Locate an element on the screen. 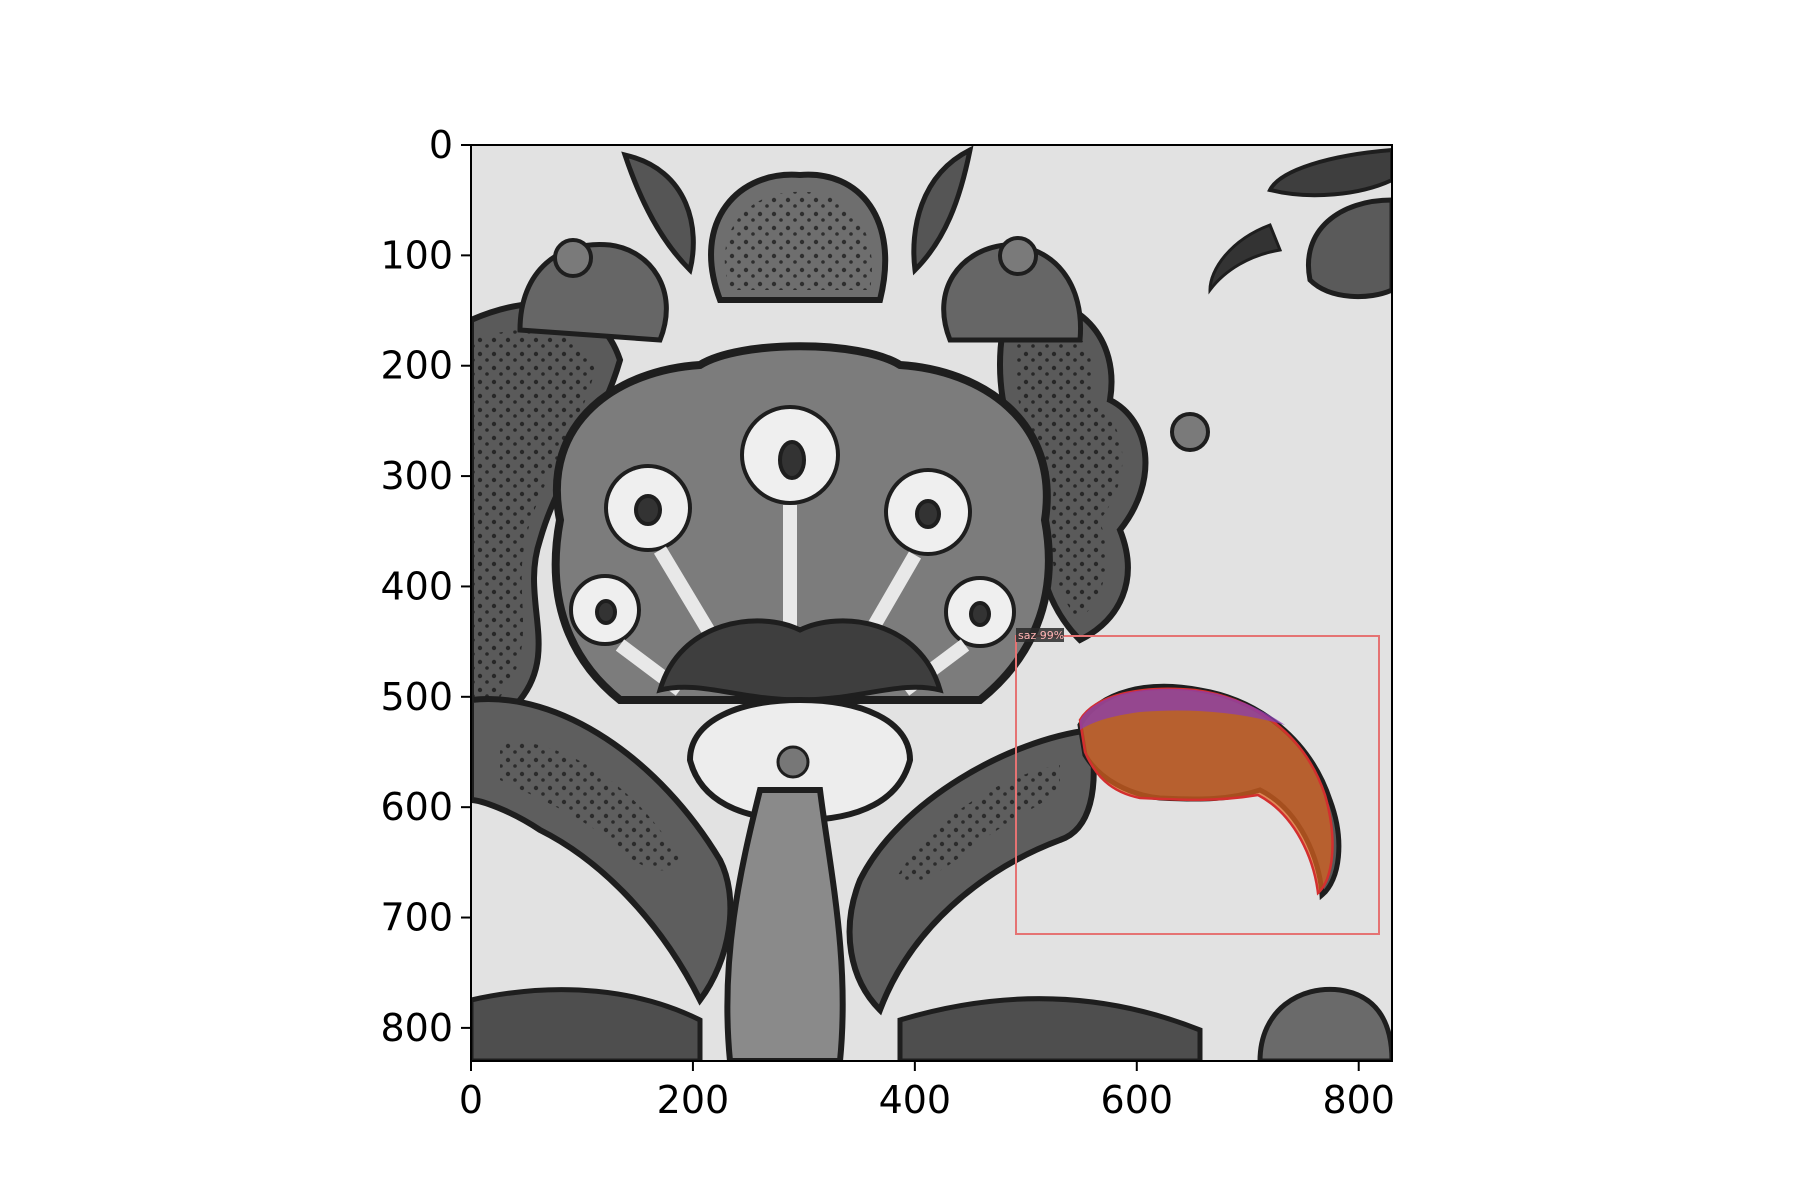 The width and height of the screenshot is (1800, 1200). bounding-box is located at coordinates (1197, 785).